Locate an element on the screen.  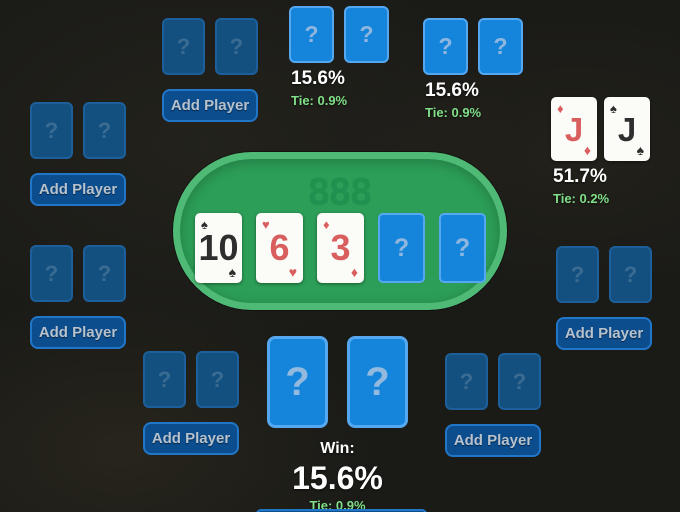
card-jack-diamonds: ♦ J ♦ is located at coordinates (574, 129).